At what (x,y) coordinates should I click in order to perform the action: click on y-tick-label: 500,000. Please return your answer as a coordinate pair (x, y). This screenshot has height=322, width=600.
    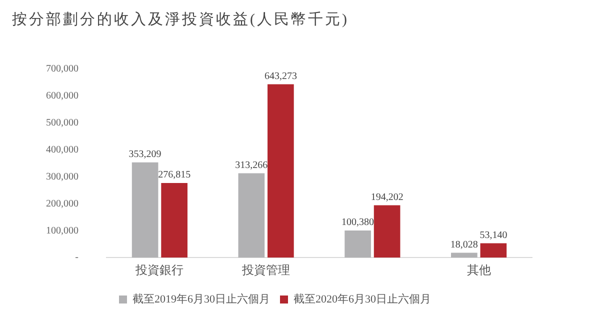
    Looking at the image, I should click on (62, 123).